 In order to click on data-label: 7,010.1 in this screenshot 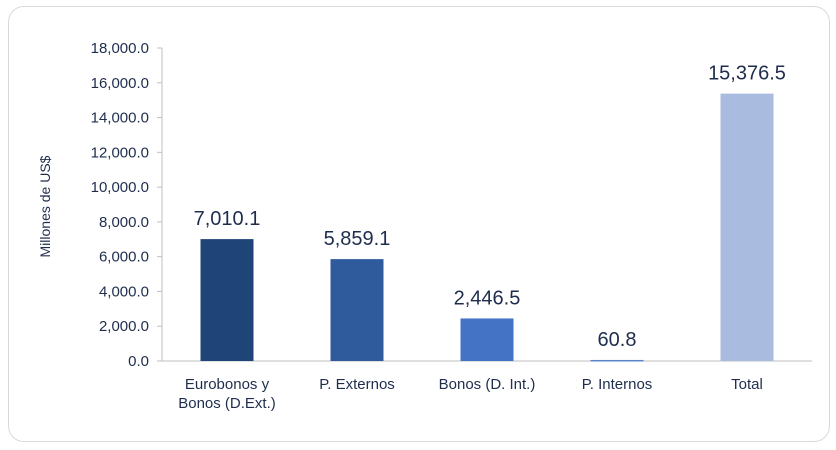, I will do `click(227, 219)`.